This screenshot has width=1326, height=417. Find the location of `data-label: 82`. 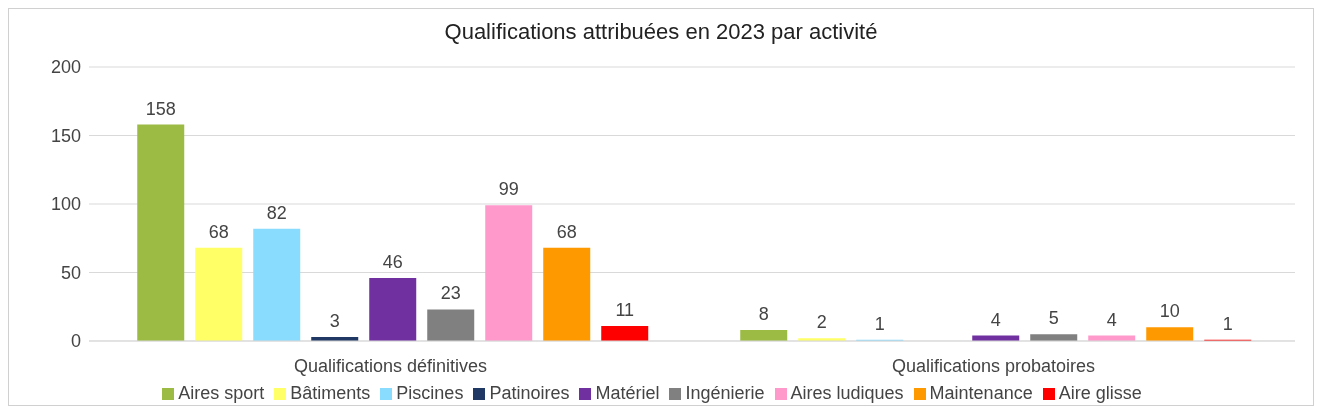

data-label: 82 is located at coordinates (276, 212).